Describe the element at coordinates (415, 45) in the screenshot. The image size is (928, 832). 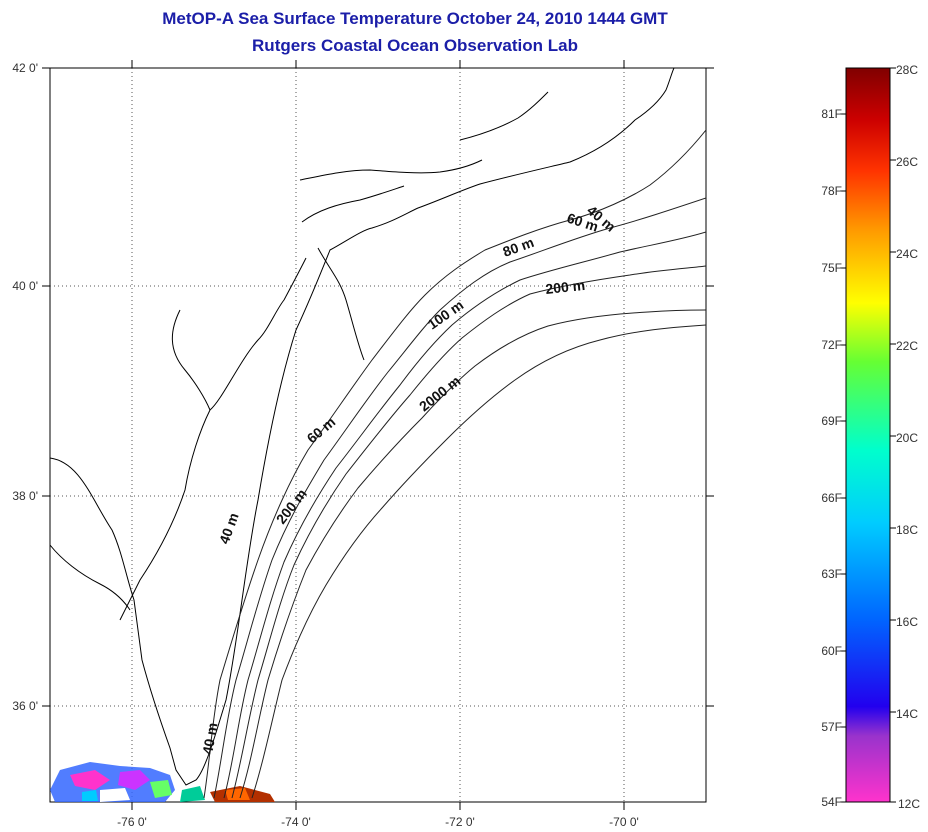
I see `chart-subtitle: Rutgers Coastal Ocean Observation Lab` at that location.